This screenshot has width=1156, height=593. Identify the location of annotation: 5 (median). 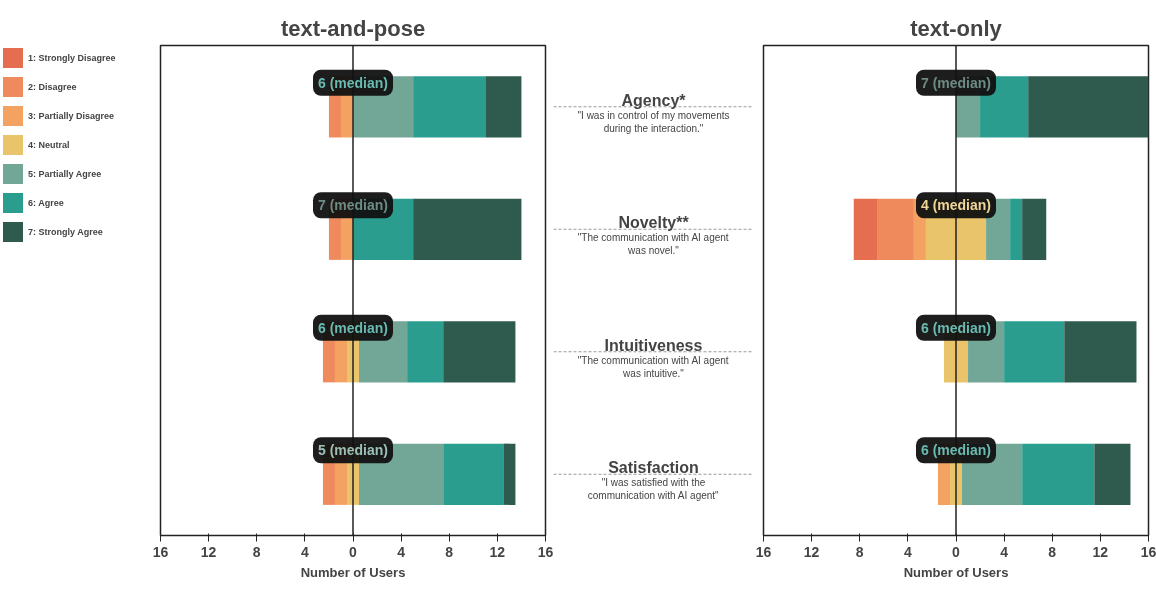
(353, 450).